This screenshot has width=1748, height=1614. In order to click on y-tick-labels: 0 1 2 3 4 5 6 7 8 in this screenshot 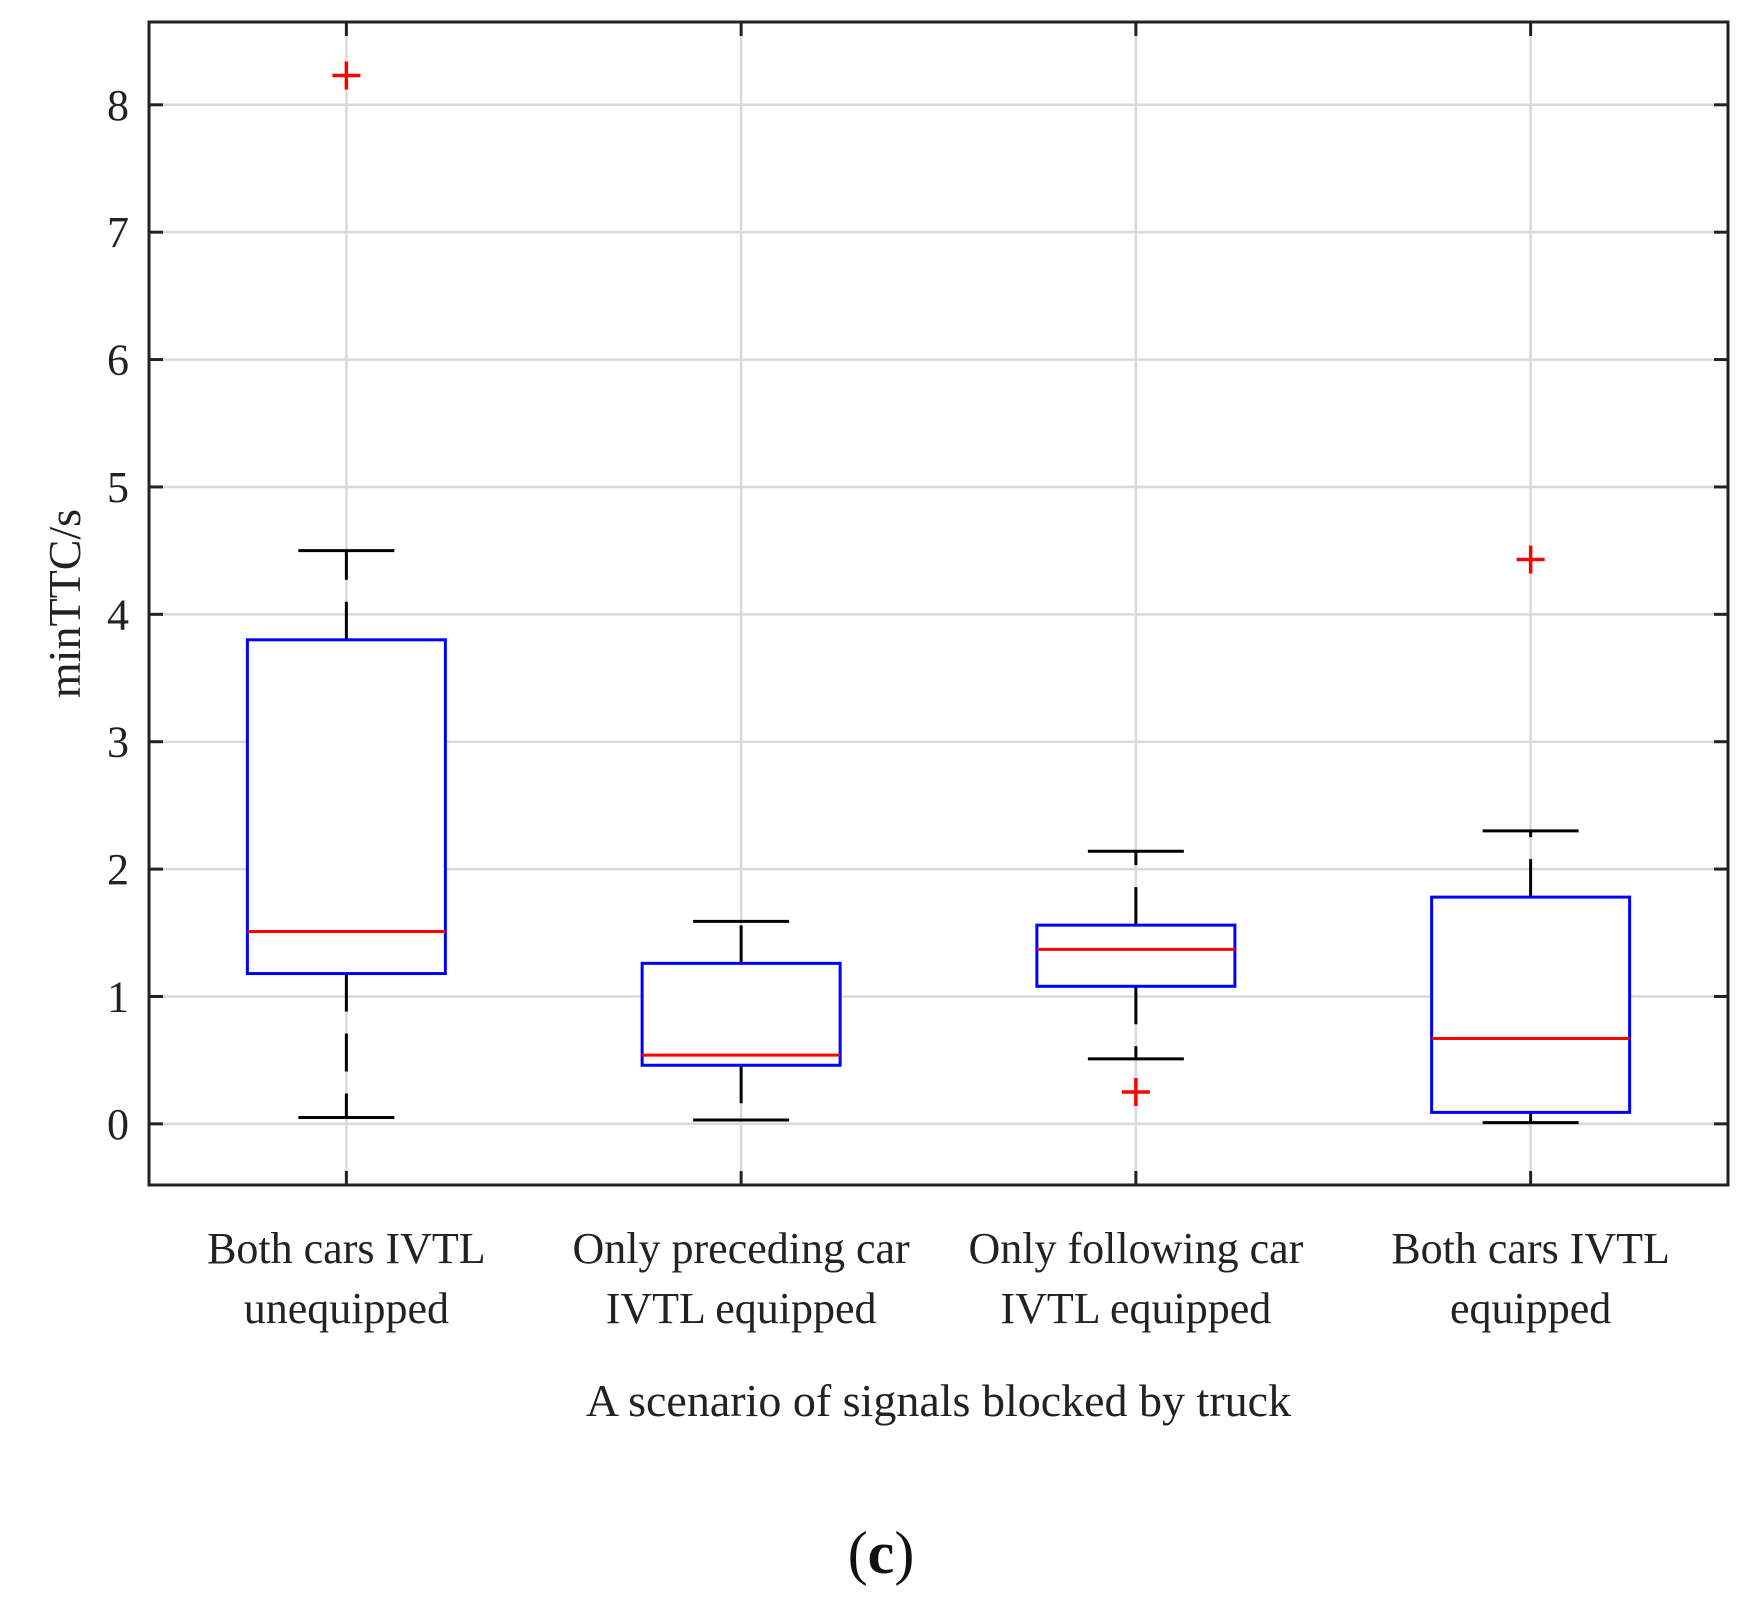, I will do `click(118, 615)`.